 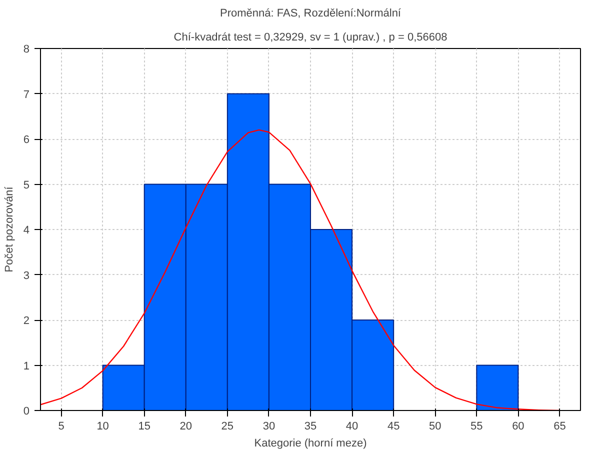 I want to click on y-axis-title: Počet pozorování, so click(x=9, y=229).